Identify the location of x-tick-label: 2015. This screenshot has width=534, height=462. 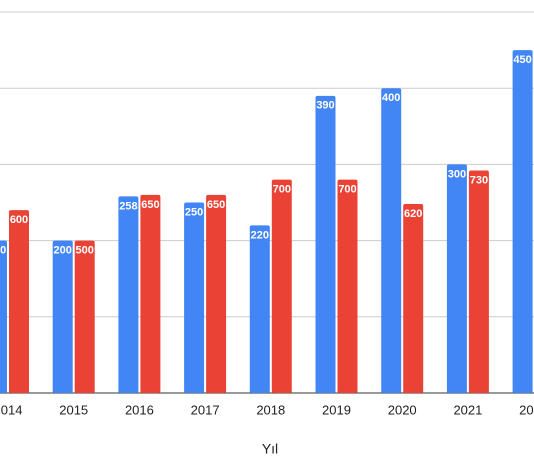
(73, 409).